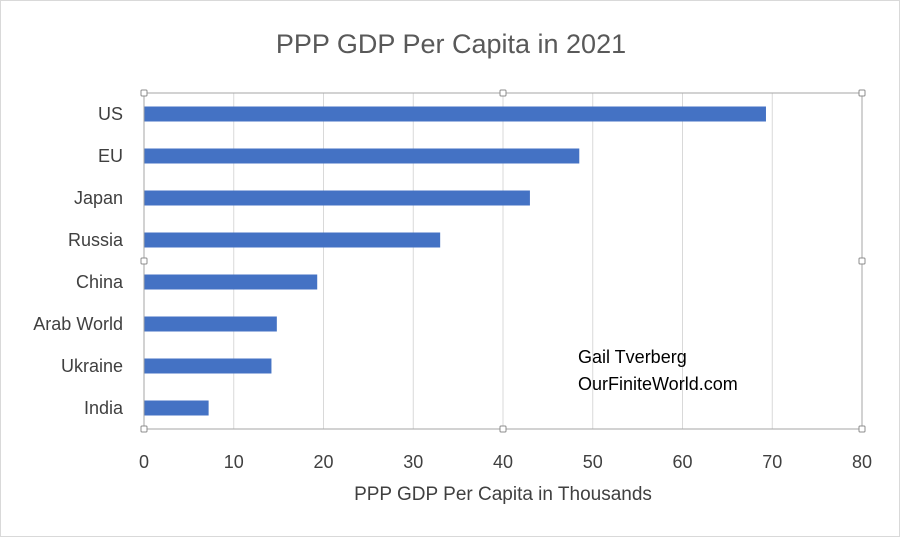 This screenshot has height=538, width=900. Describe the element at coordinates (210, 324) in the screenshot. I see `bar-arab-world` at that location.